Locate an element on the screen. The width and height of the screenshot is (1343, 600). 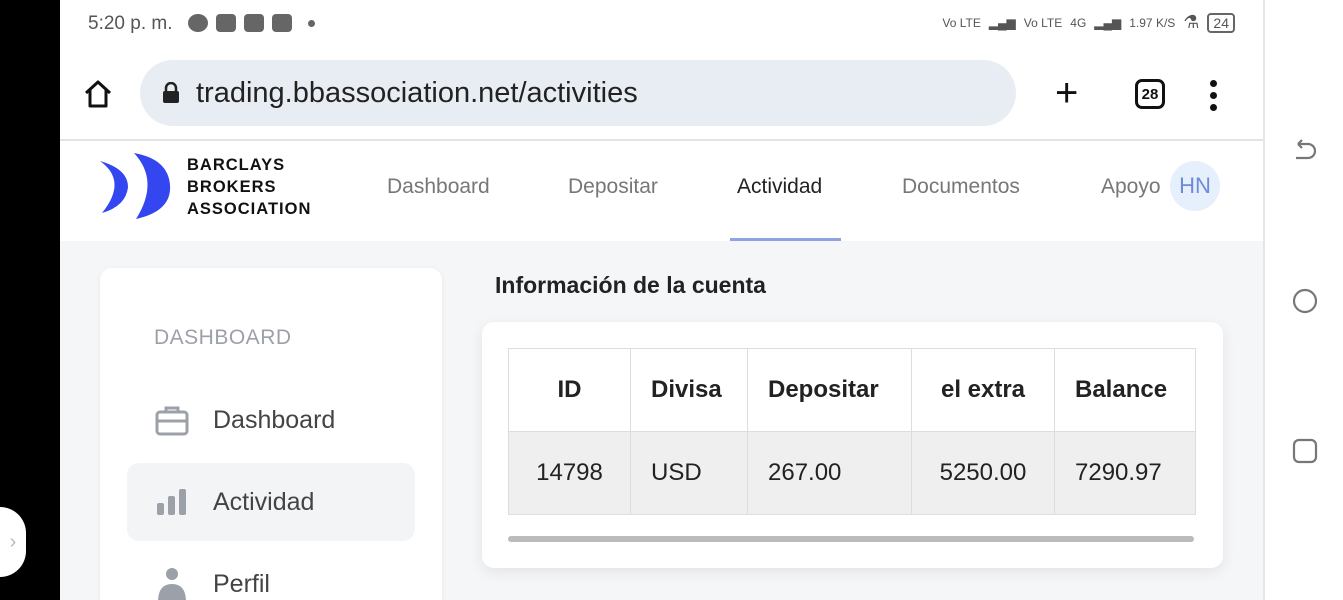
table-cell: 267.00 is located at coordinates (829, 473).